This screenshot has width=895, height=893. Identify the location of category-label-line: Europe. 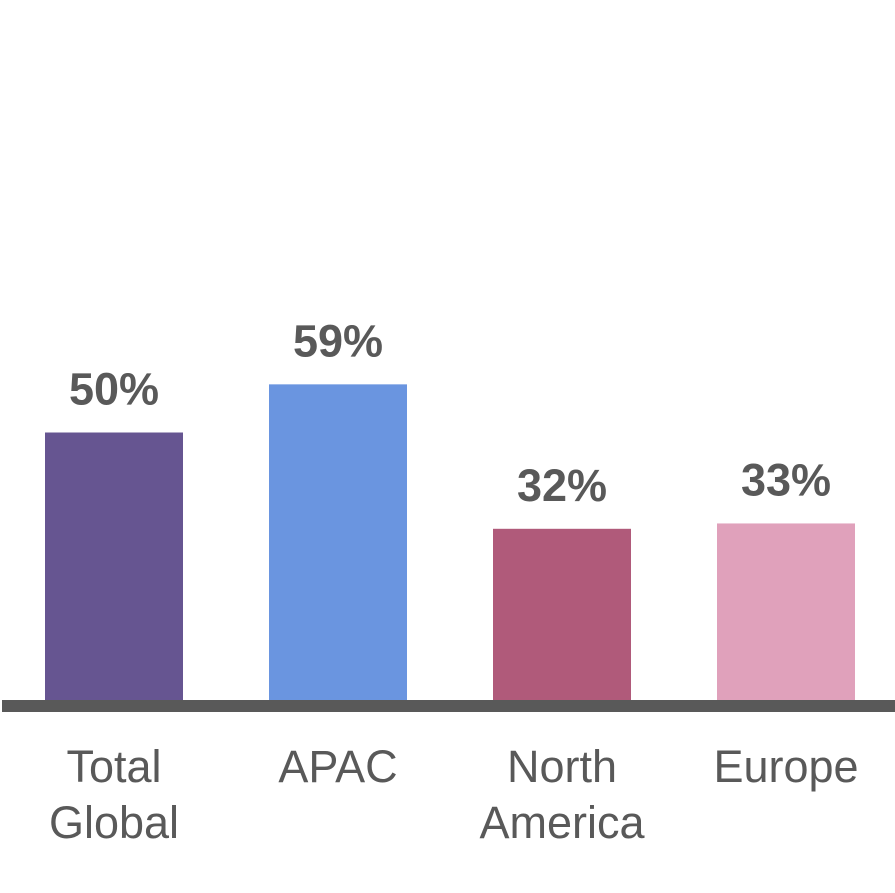
(785, 766).